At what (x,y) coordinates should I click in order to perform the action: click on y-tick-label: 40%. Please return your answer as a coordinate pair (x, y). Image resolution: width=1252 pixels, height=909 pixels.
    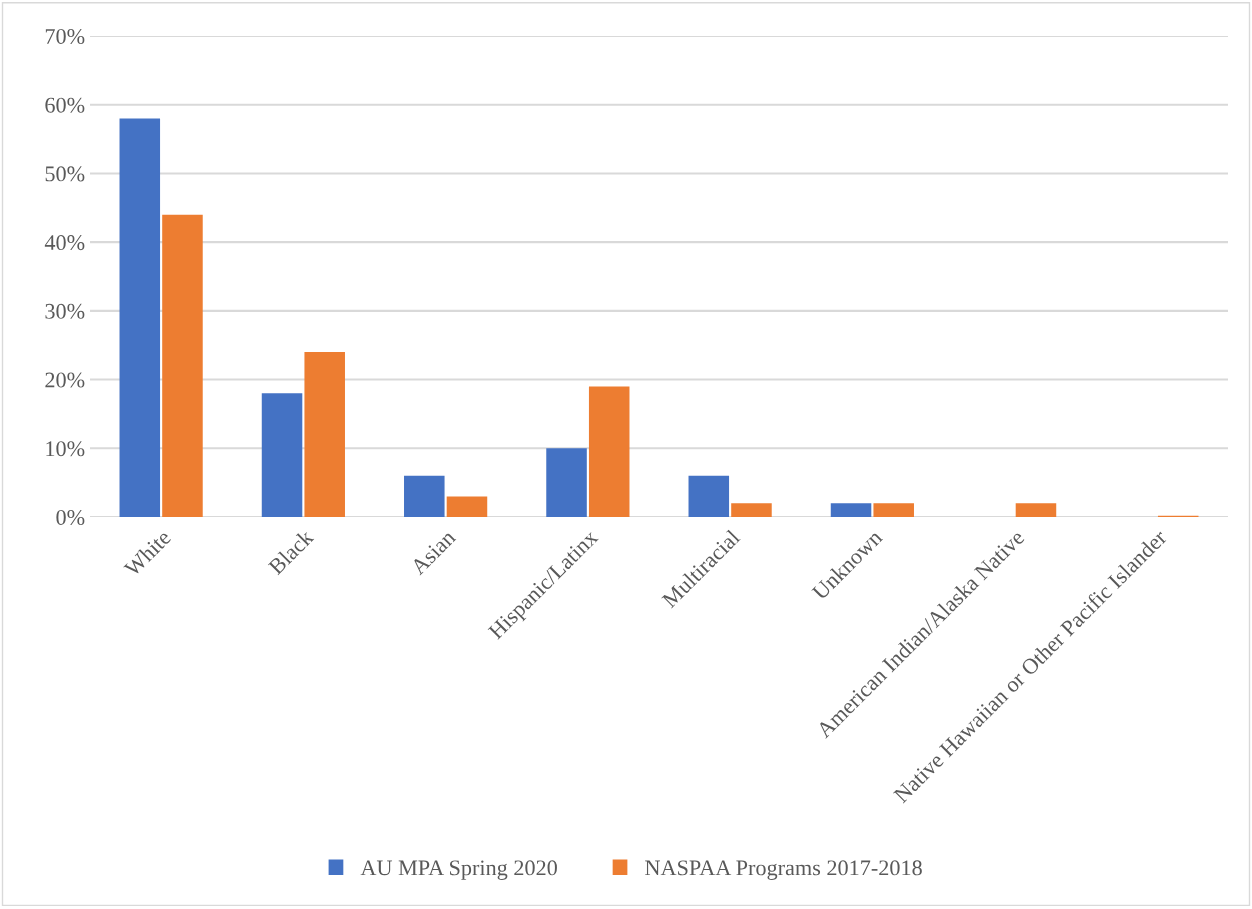
    Looking at the image, I should click on (64, 243).